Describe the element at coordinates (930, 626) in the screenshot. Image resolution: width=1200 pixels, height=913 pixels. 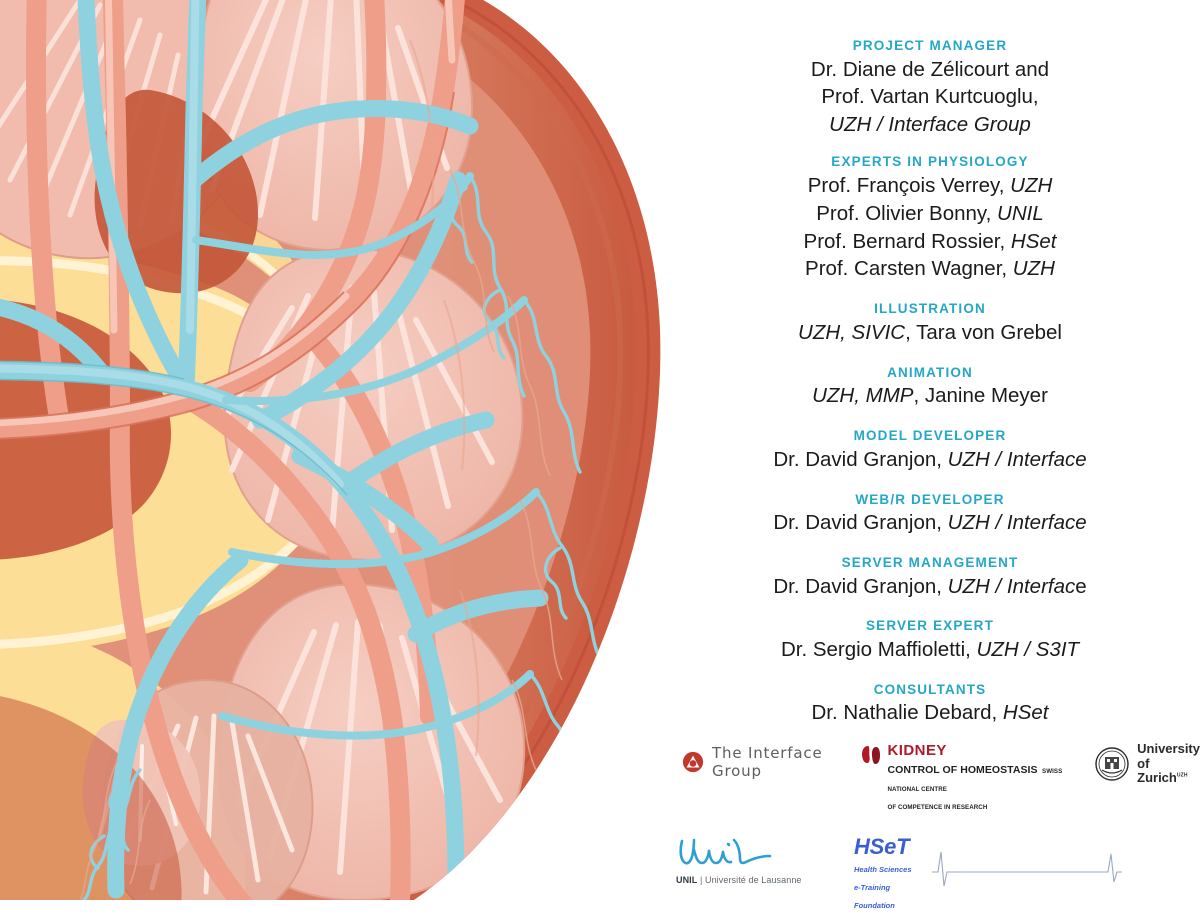
I see `credit-role: SERVER EXPERT` at that location.